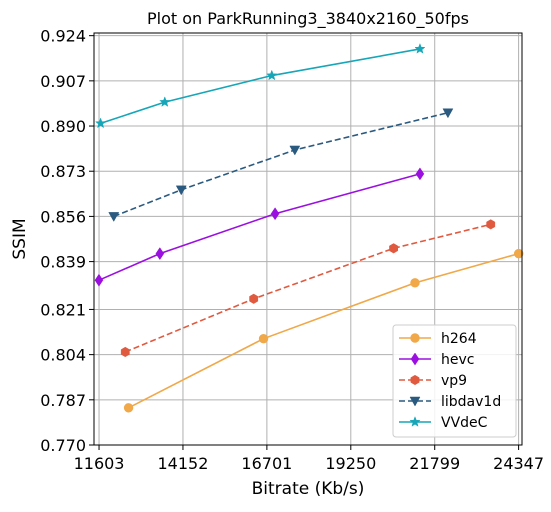 The width and height of the screenshot is (551, 512). I want to click on y-tick-label: 0.907, so click(63, 81).